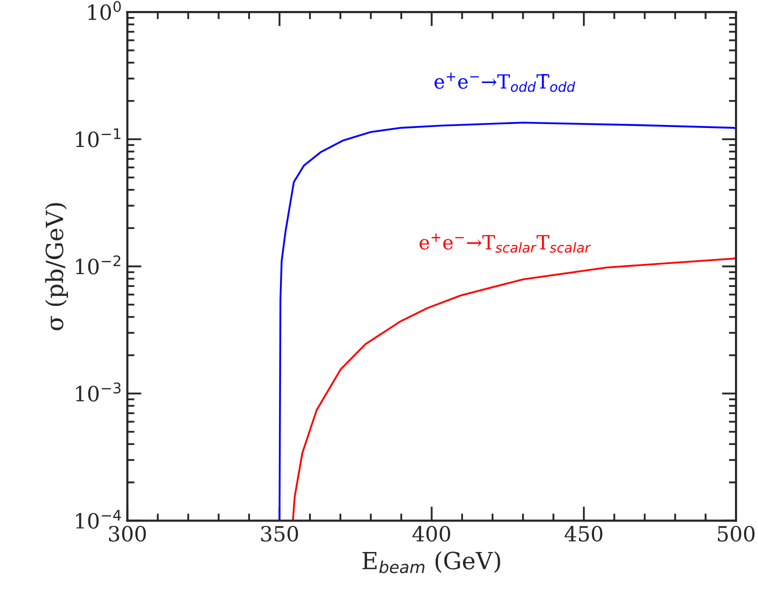 This screenshot has width=758, height=604. What do you see at coordinates (431, 534) in the screenshot?
I see `x-tick-label: 400` at bounding box center [431, 534].